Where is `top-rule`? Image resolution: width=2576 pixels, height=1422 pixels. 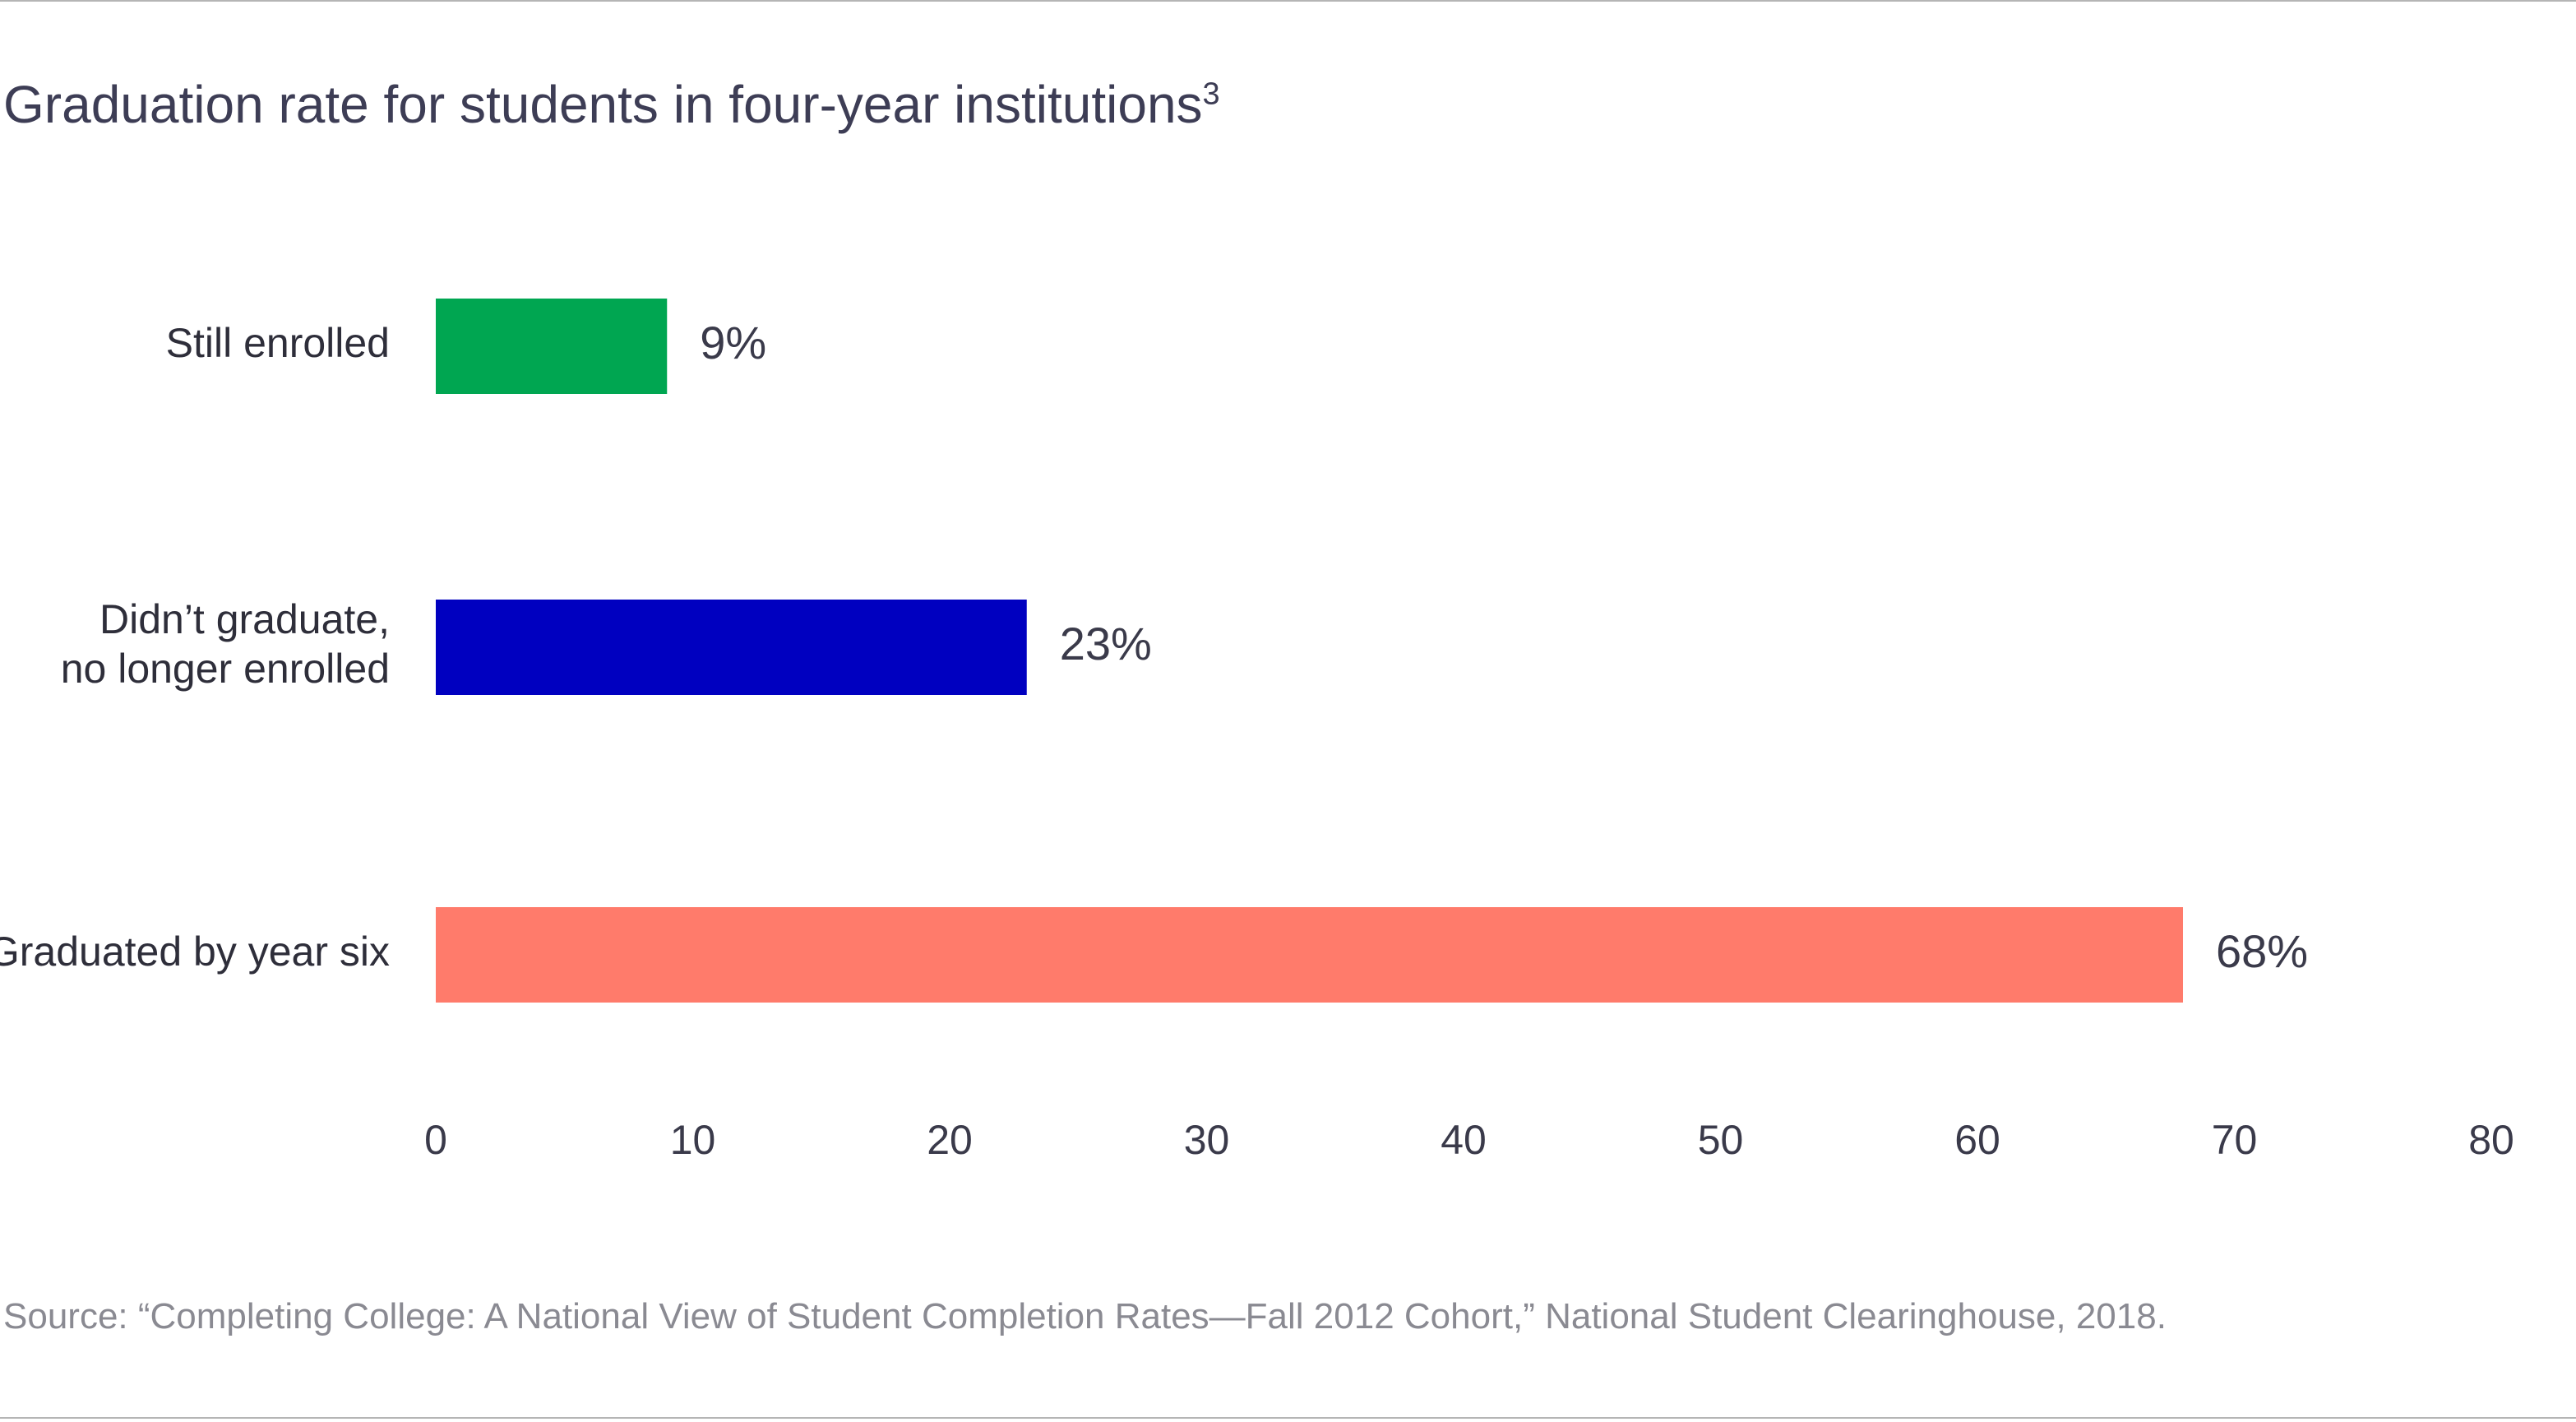
top-rule is located at coordinates (1288, 1).